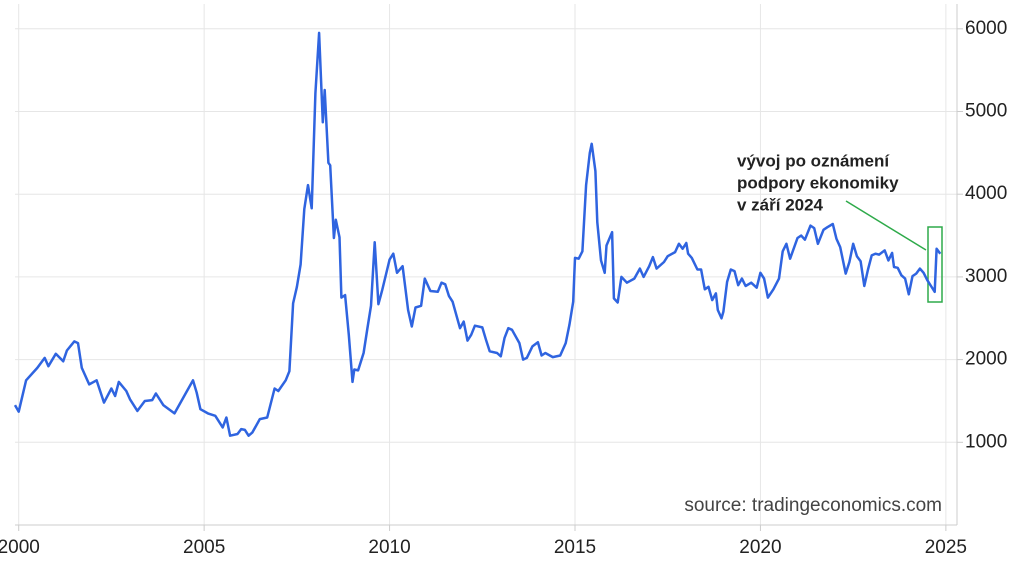  Describe the element at coordinates (204, 547) in the screenshot. I see `x-tick-label: 2005` at that location.